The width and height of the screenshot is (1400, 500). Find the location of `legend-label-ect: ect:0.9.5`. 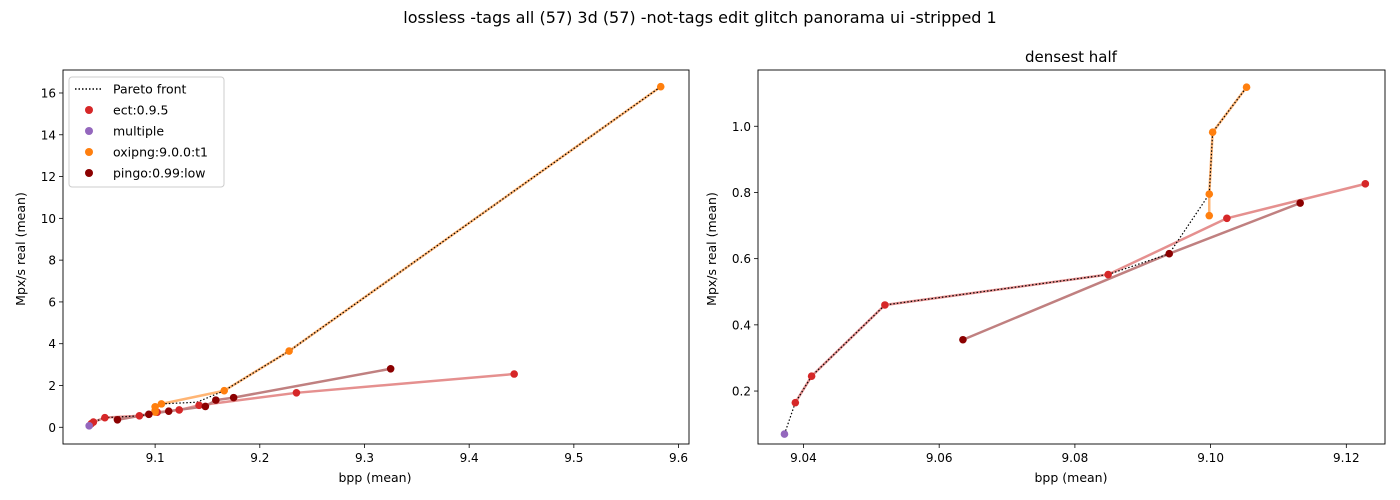

legend-label-ect: ect:0.9.5 is located at coordinates (140, 110).